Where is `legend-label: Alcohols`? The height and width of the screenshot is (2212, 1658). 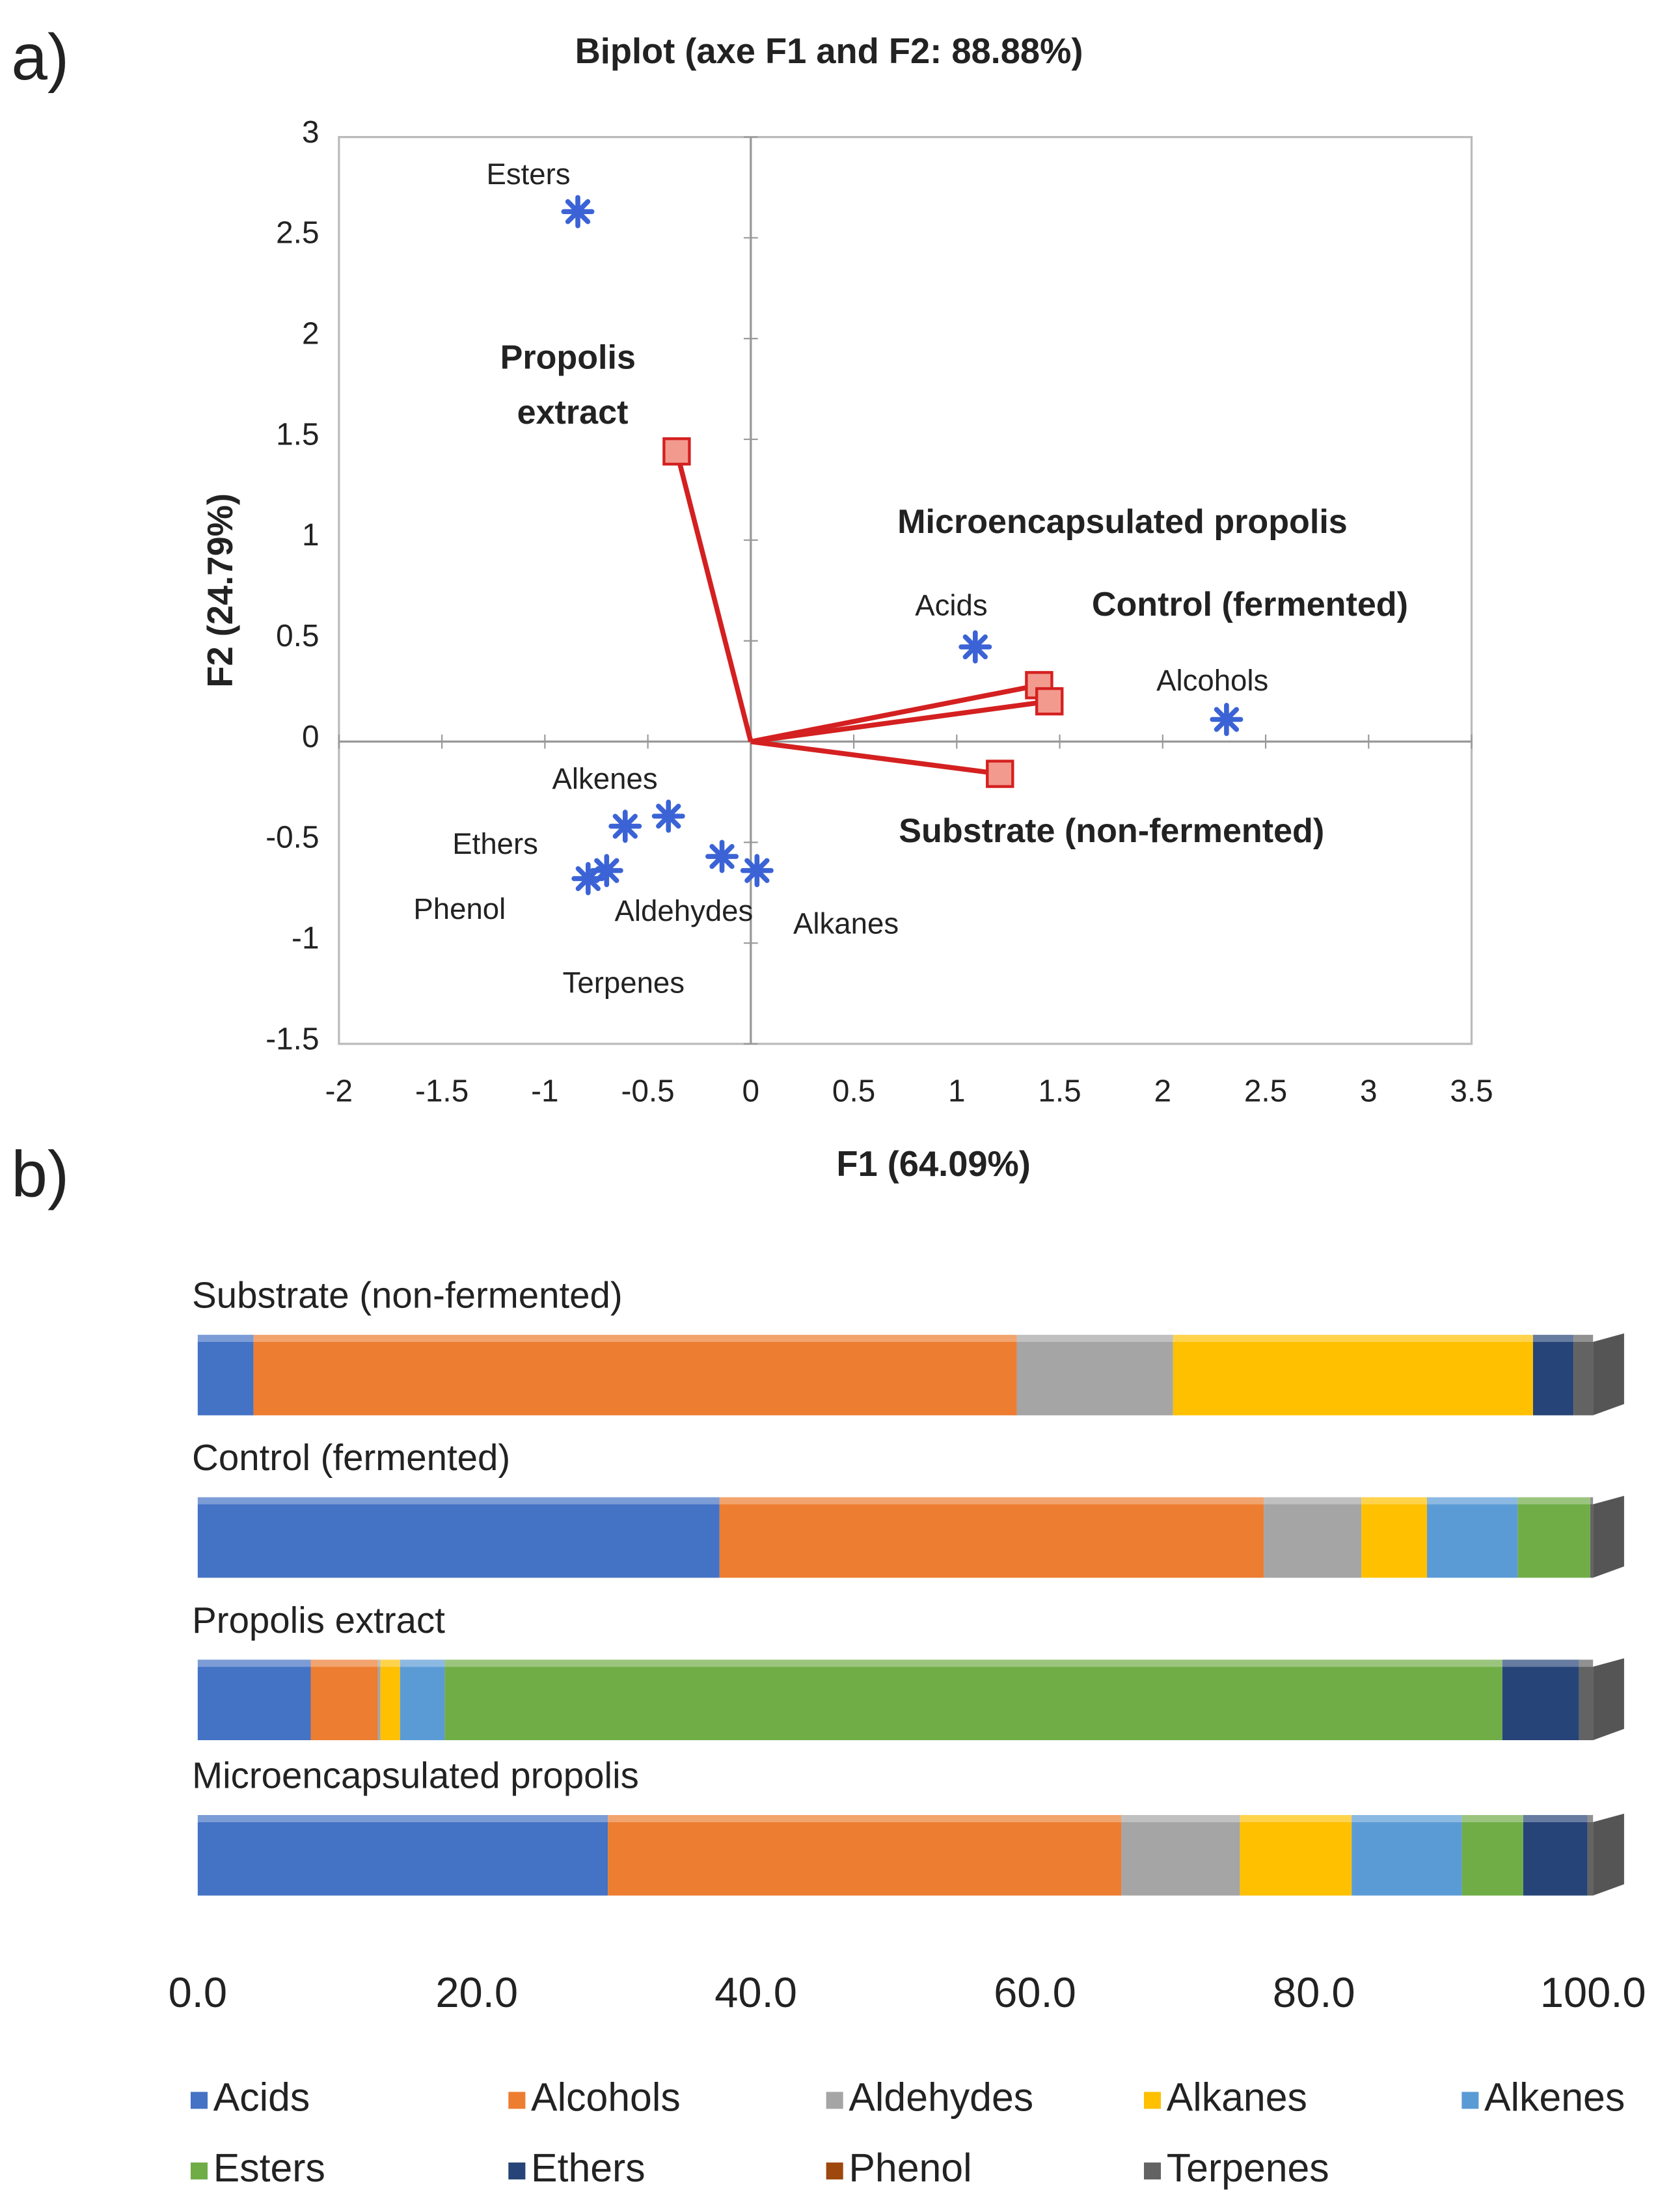 legend-label: Alcohols is located at coordinates (606, 2097).